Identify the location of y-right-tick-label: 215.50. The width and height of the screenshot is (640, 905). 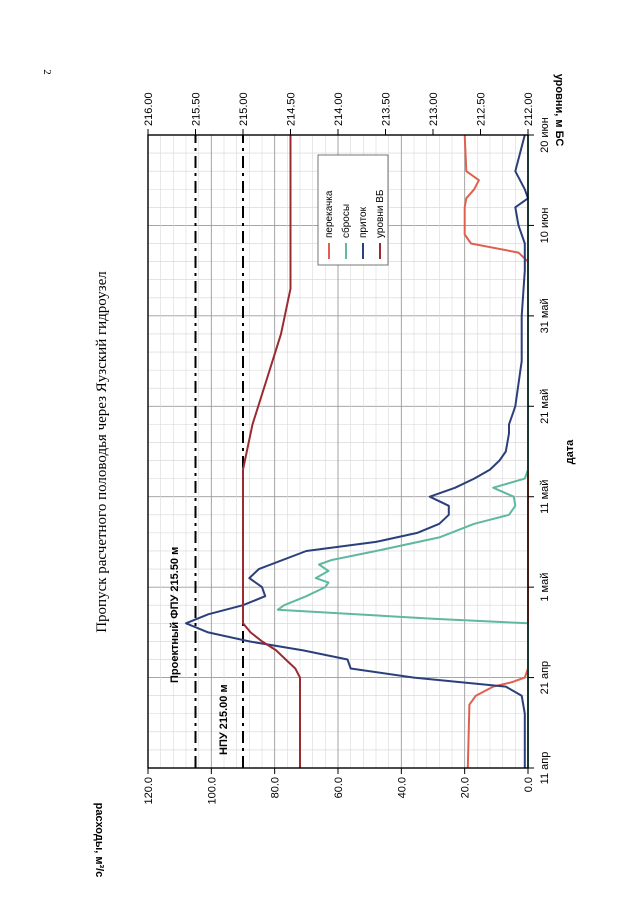
(197, 109).